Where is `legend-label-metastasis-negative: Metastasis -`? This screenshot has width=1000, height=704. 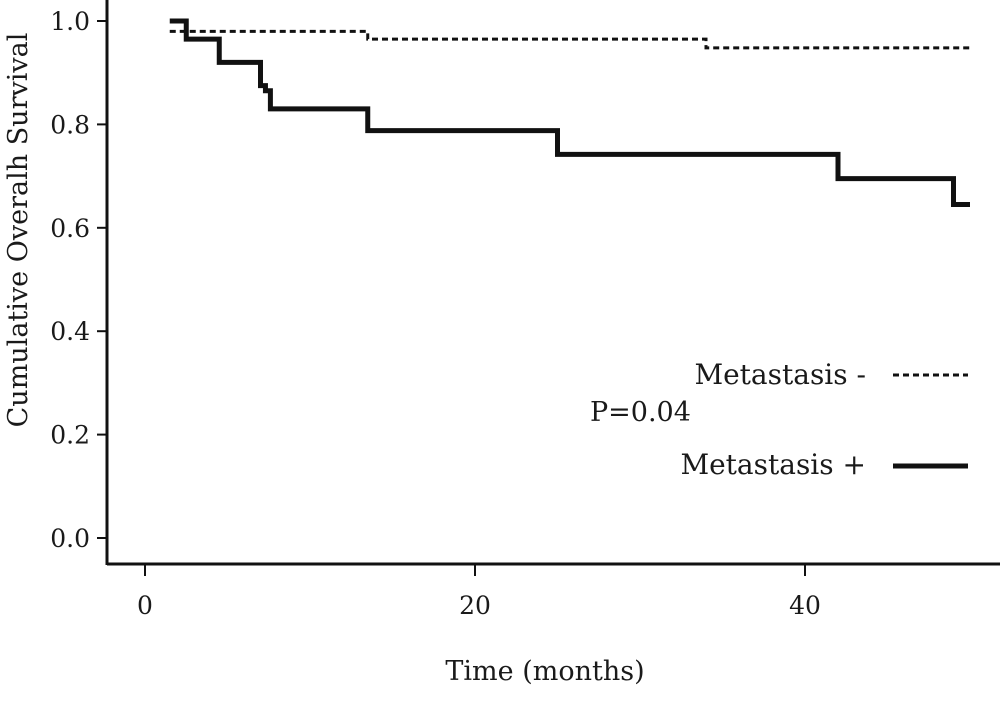 legend-label-metastasis-negative: Metastasis - is located at coordinates (780, 374).